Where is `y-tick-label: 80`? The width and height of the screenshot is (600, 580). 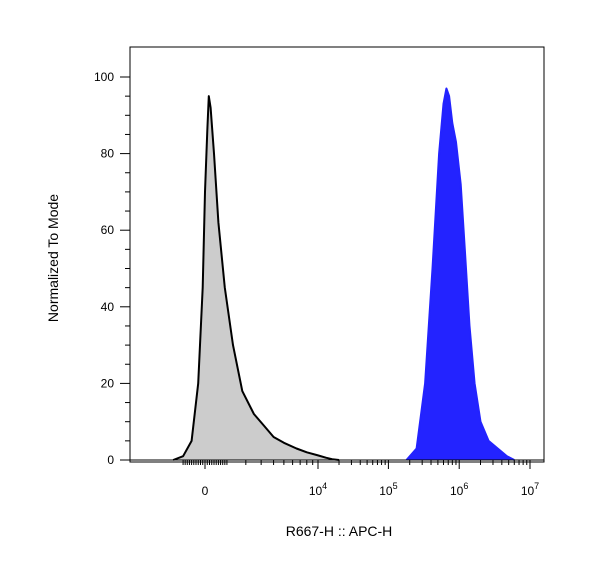 y-tick-label: 80 is located at coordinates (108, 154).